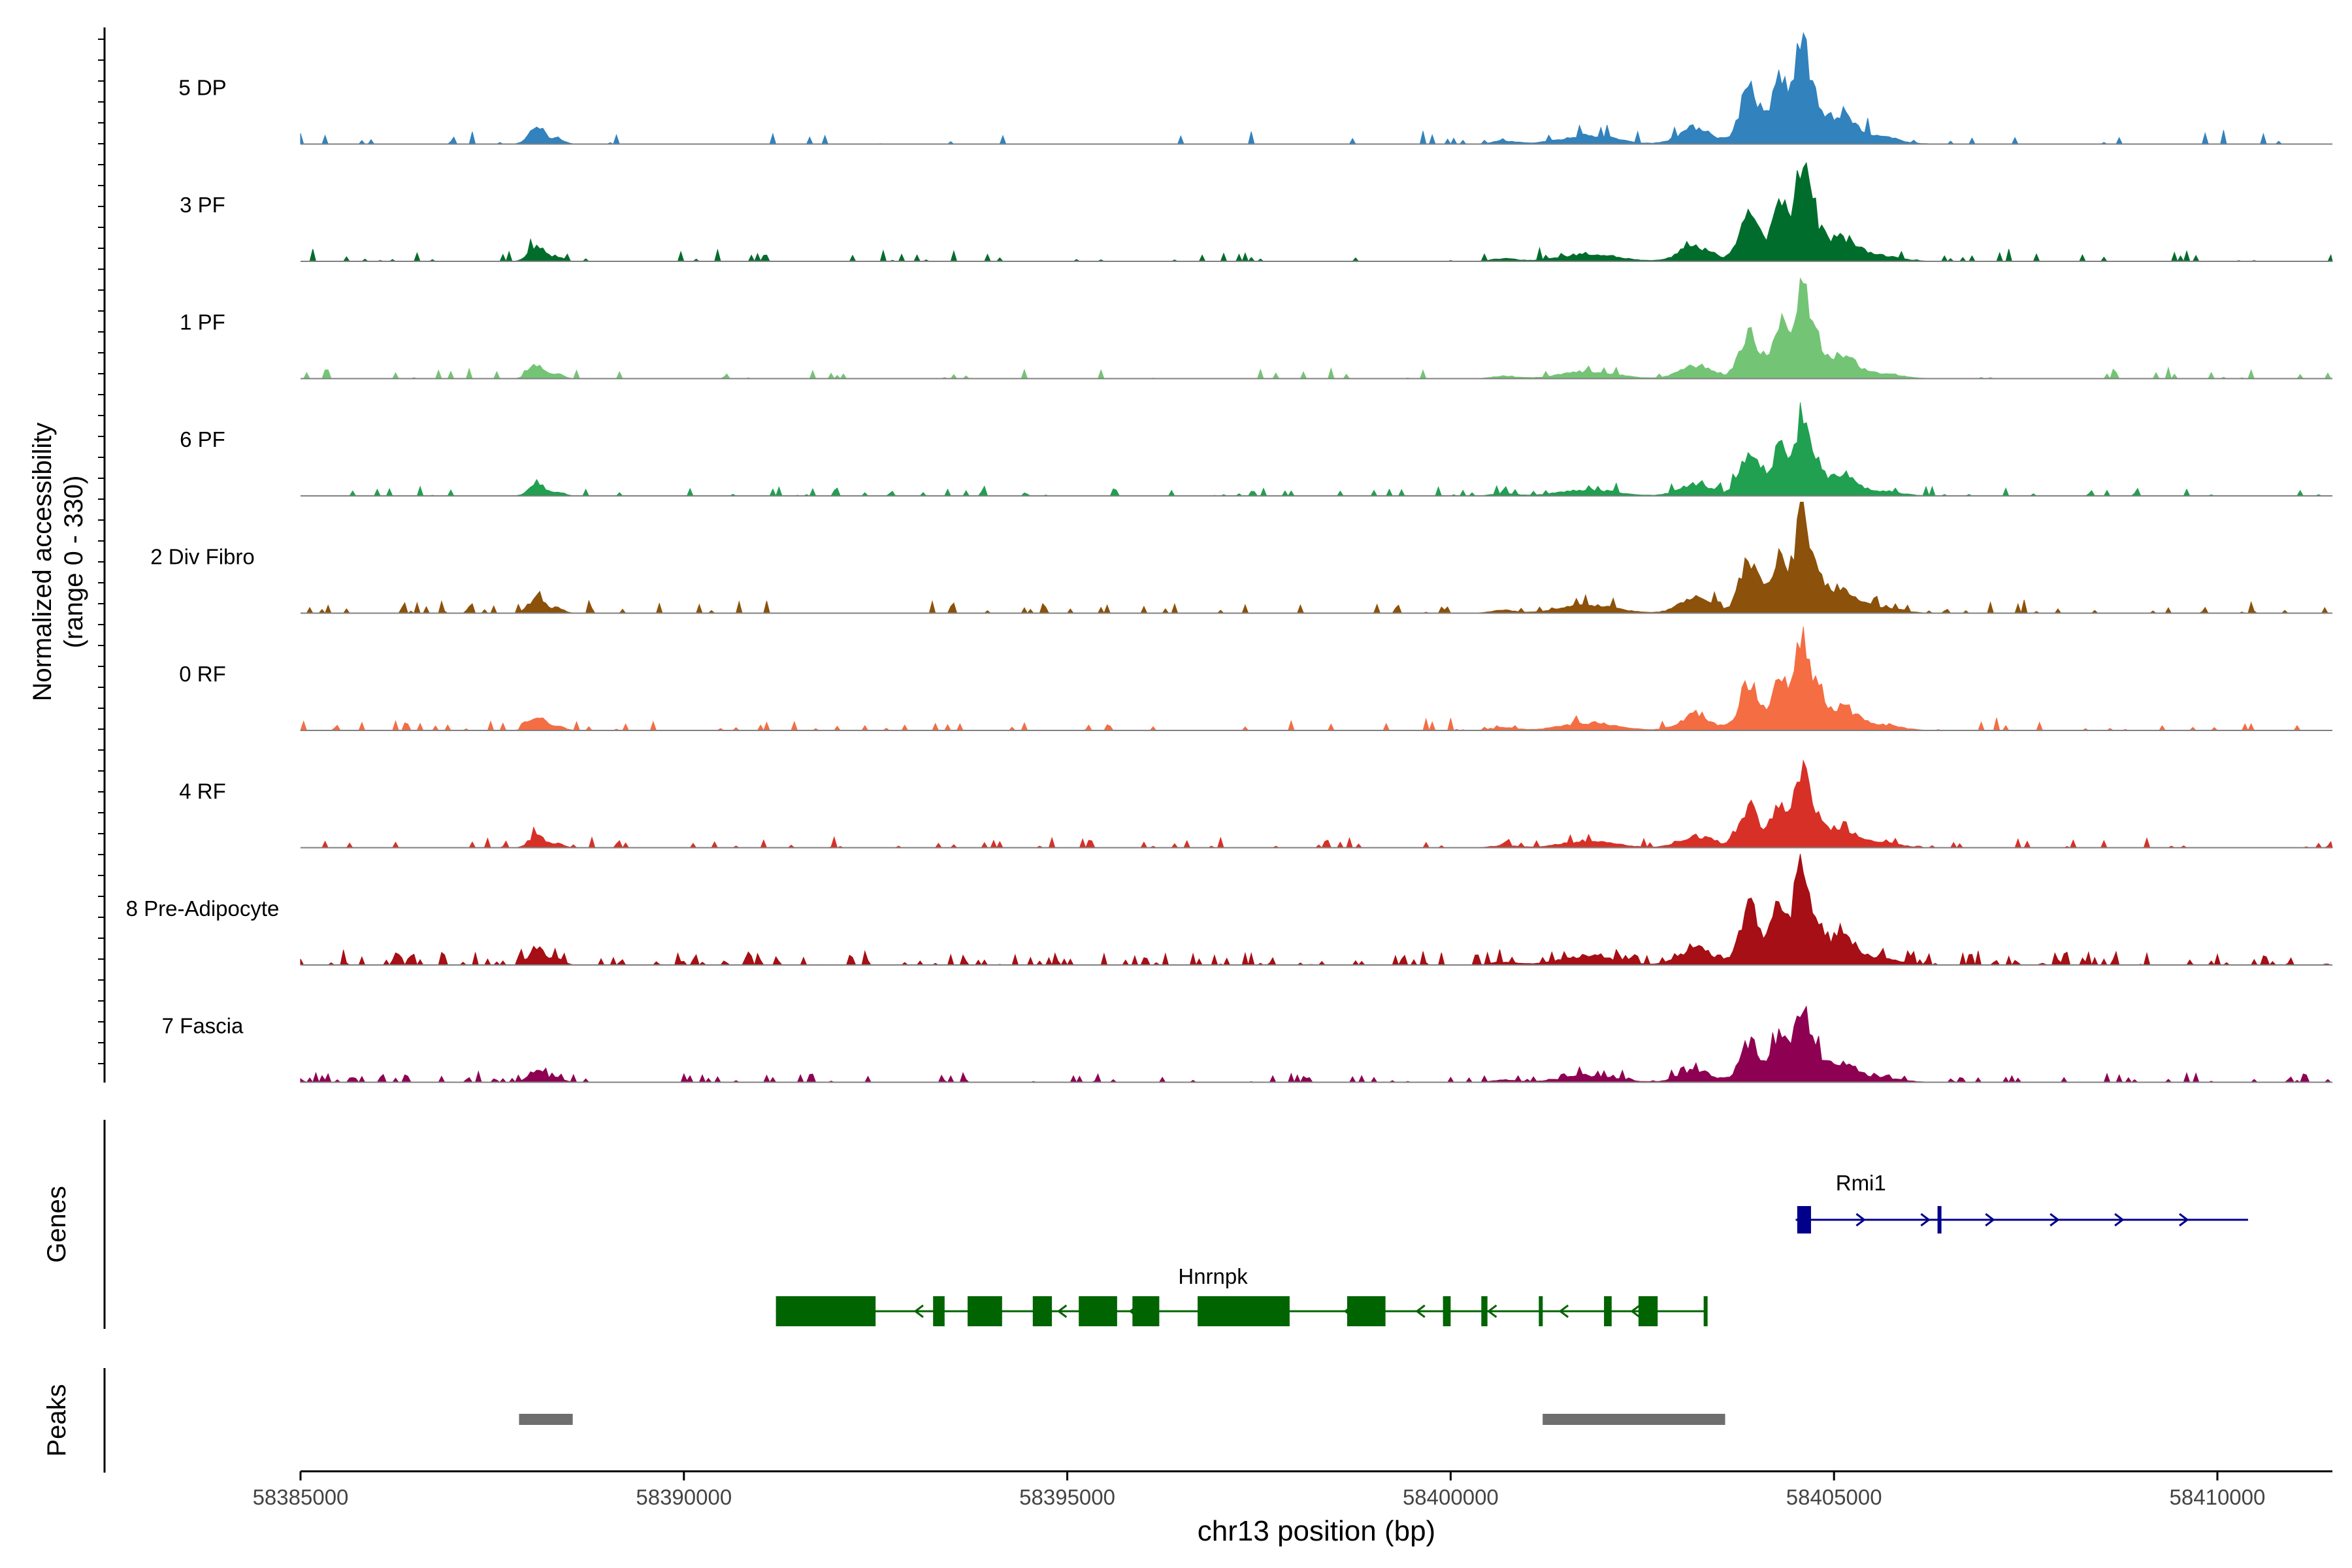  I want to click on track-label: 4 RF, so click(202, 791).